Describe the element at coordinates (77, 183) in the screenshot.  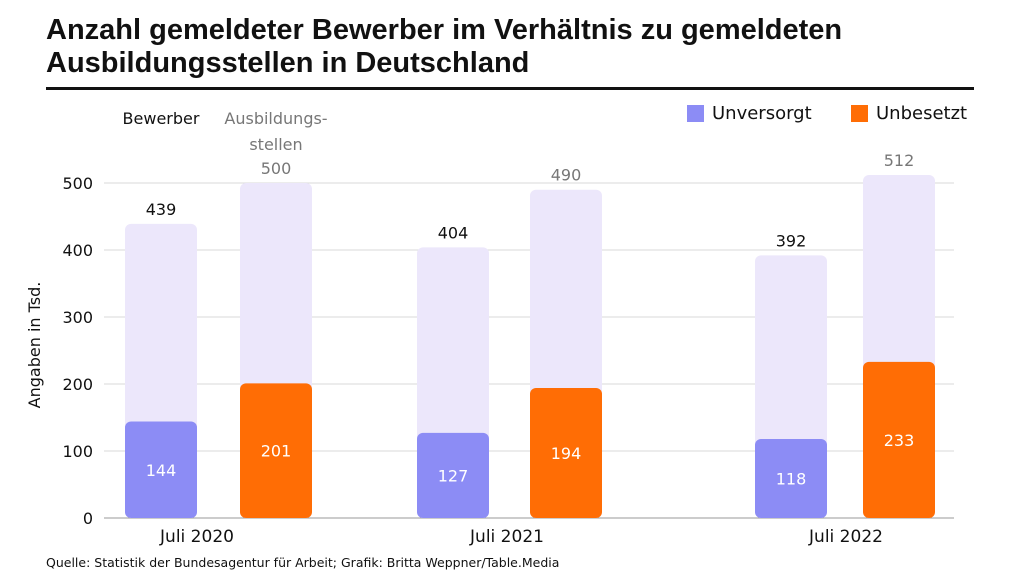
I see `y-tick-label: 500` at that location.